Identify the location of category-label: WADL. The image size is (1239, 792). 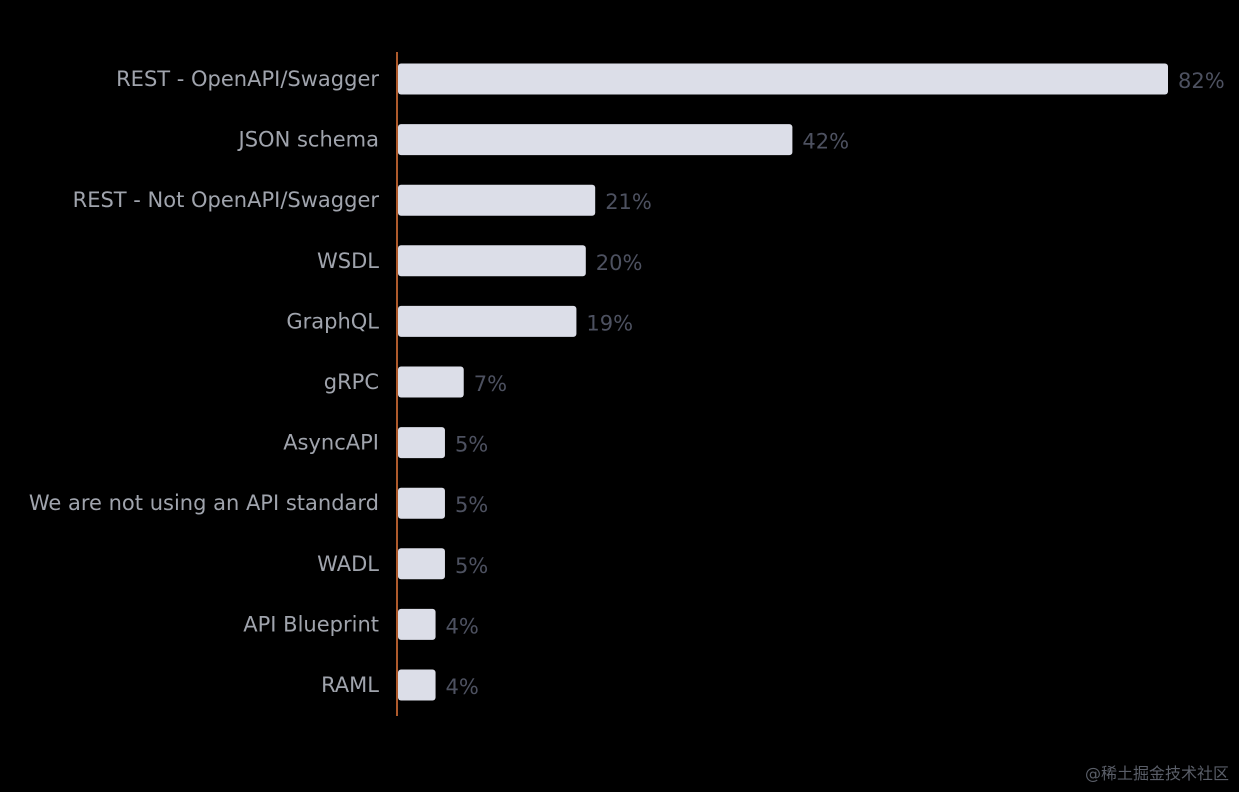
(348, 564).